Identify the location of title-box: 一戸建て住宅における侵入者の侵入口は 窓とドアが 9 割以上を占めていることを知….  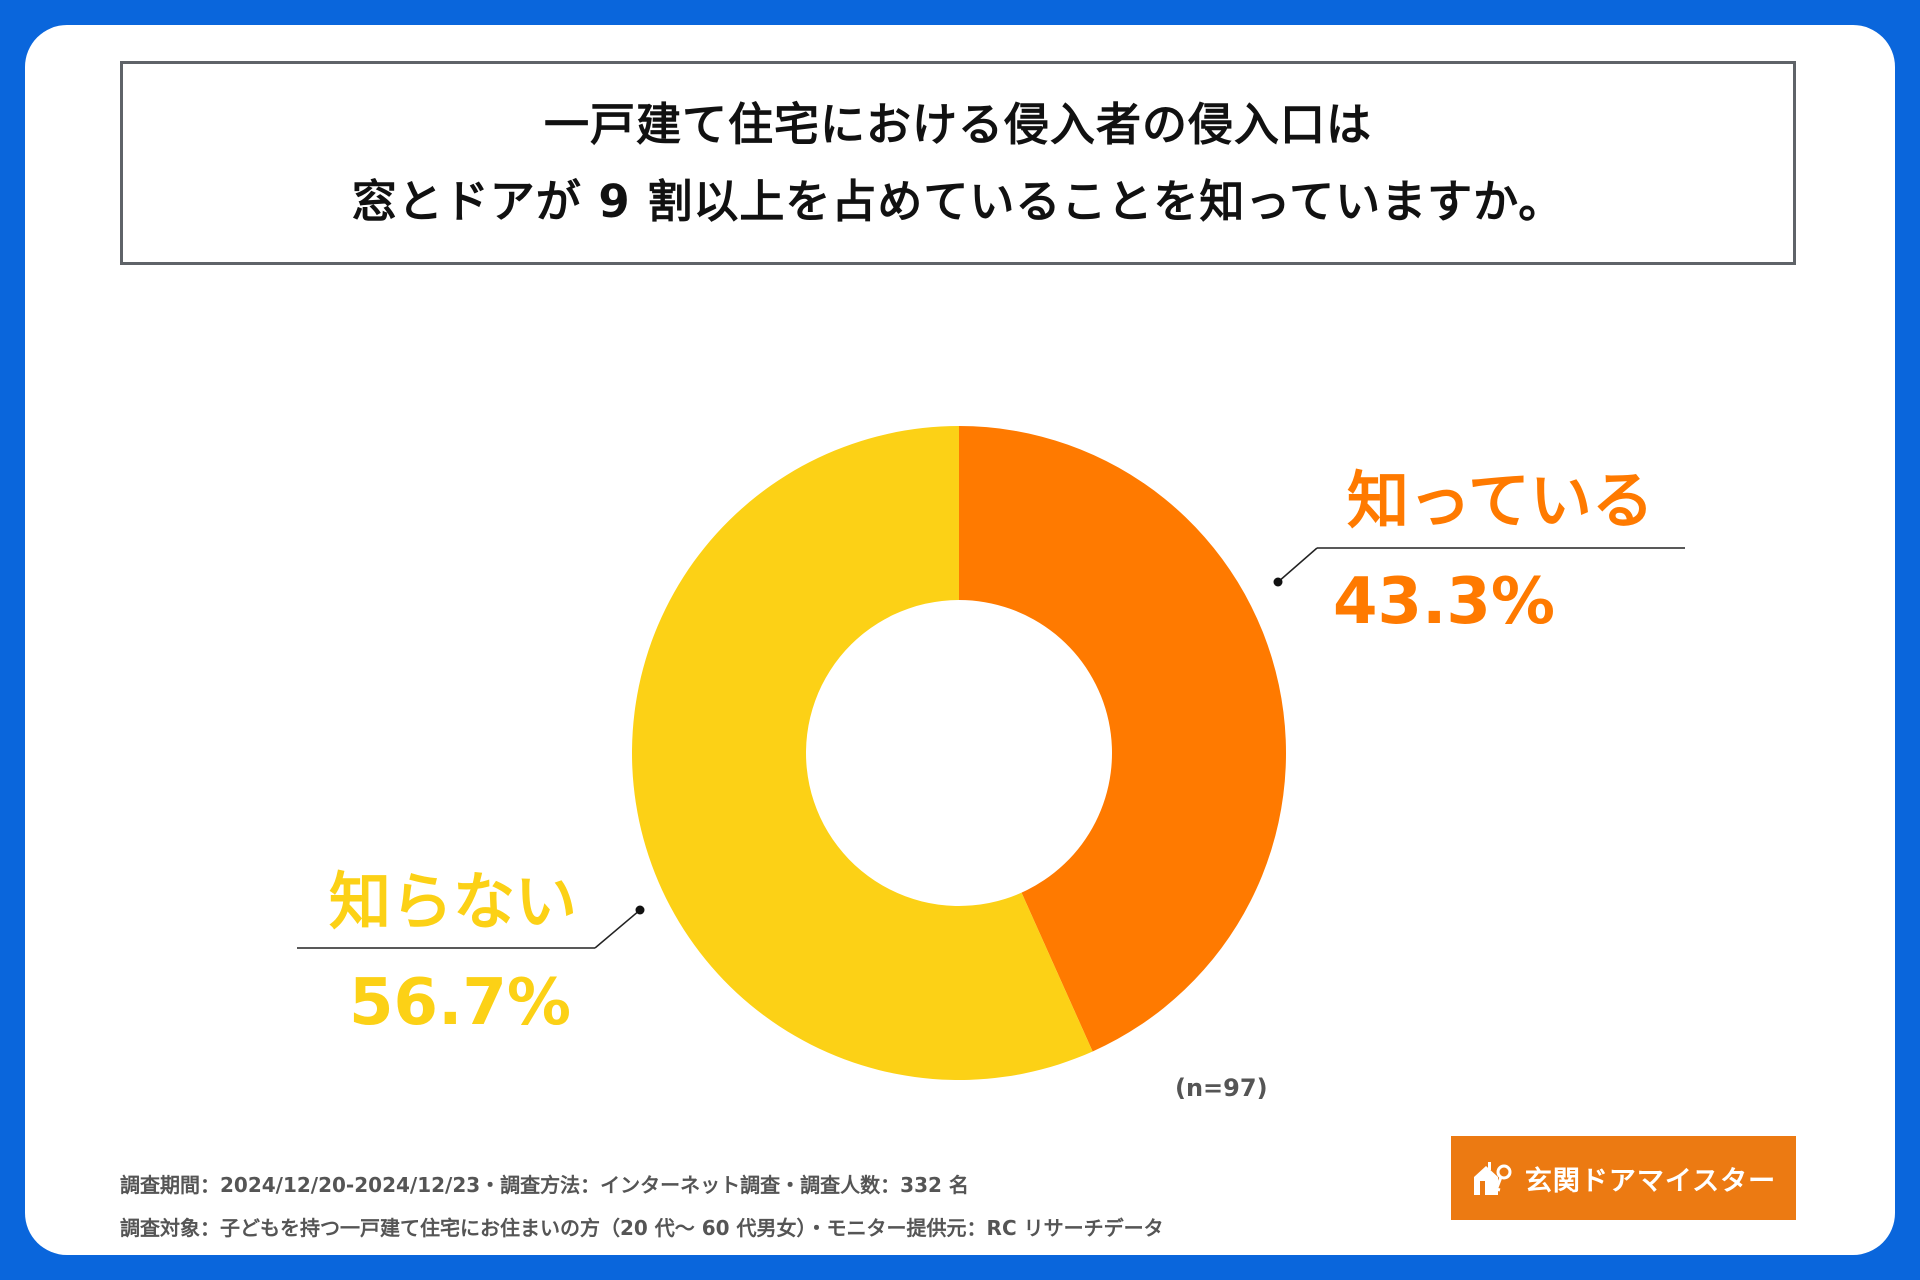
(958, 163).